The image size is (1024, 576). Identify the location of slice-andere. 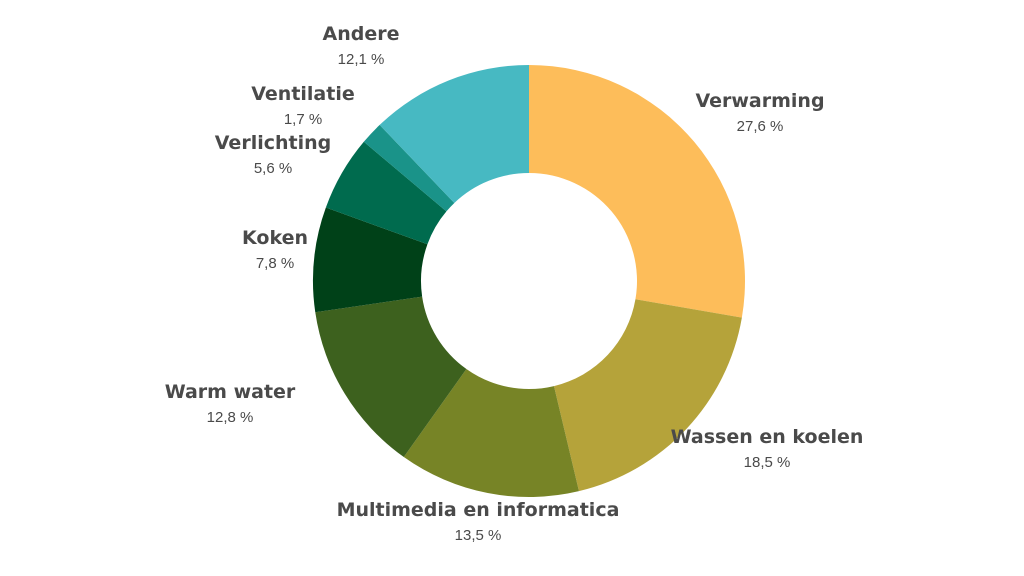
(454, 134).